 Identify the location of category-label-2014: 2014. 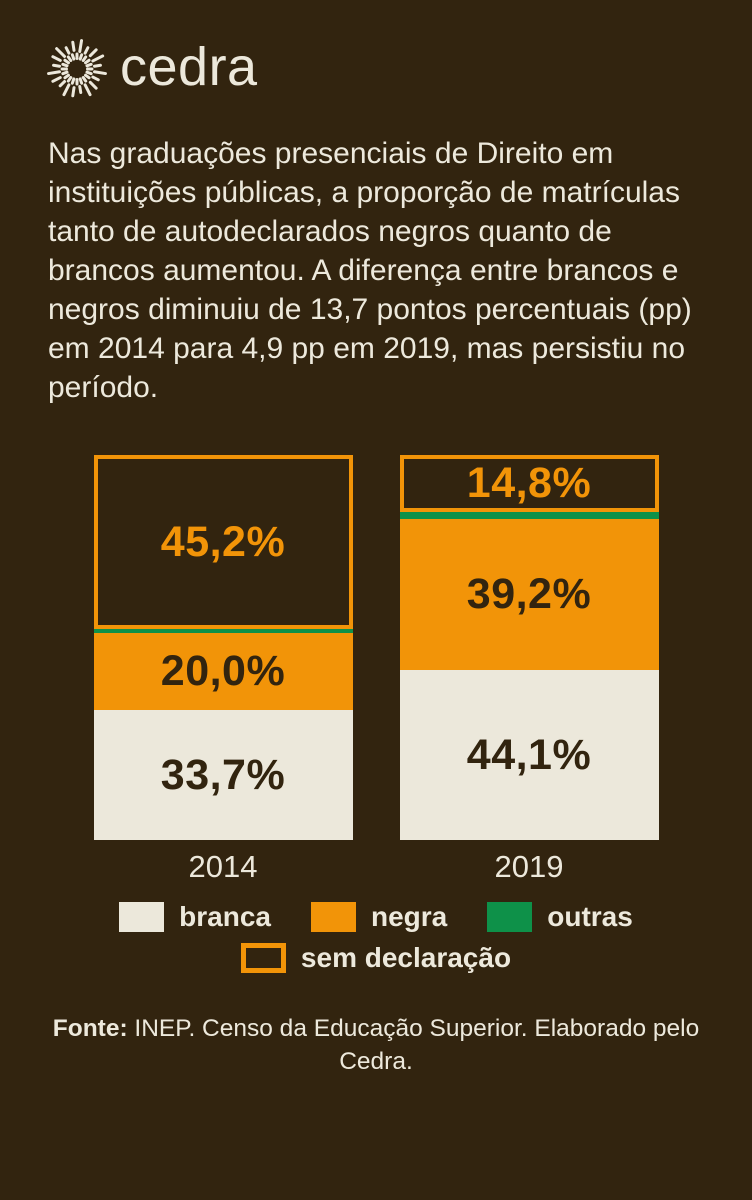
(223, 866).